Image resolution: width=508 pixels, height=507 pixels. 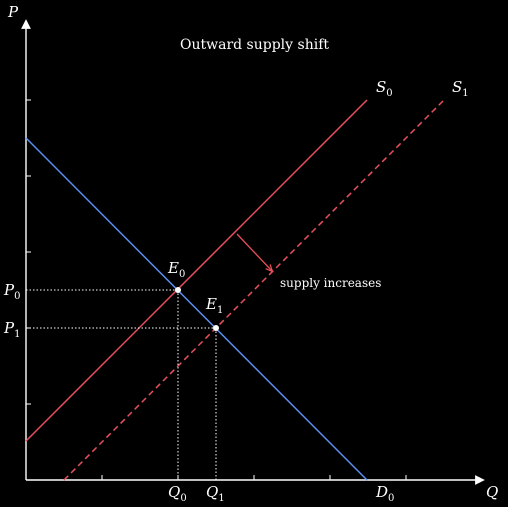 I want to click on label-p1: P1, so click(x=11, y=329).